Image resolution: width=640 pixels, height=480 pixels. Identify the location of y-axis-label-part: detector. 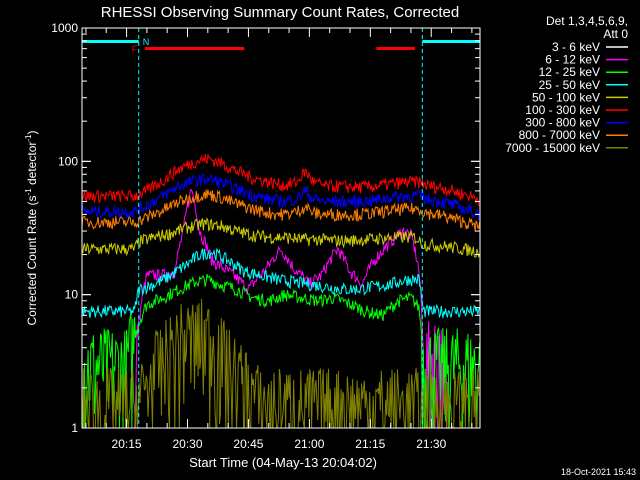
(32, 165).